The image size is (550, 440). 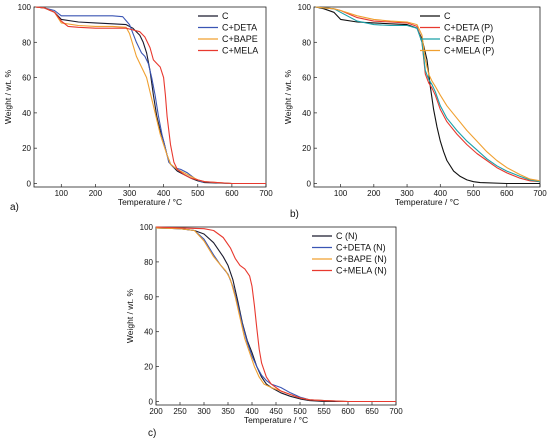 I want to click on panel-label-a: a), so click(x=14, y=207).